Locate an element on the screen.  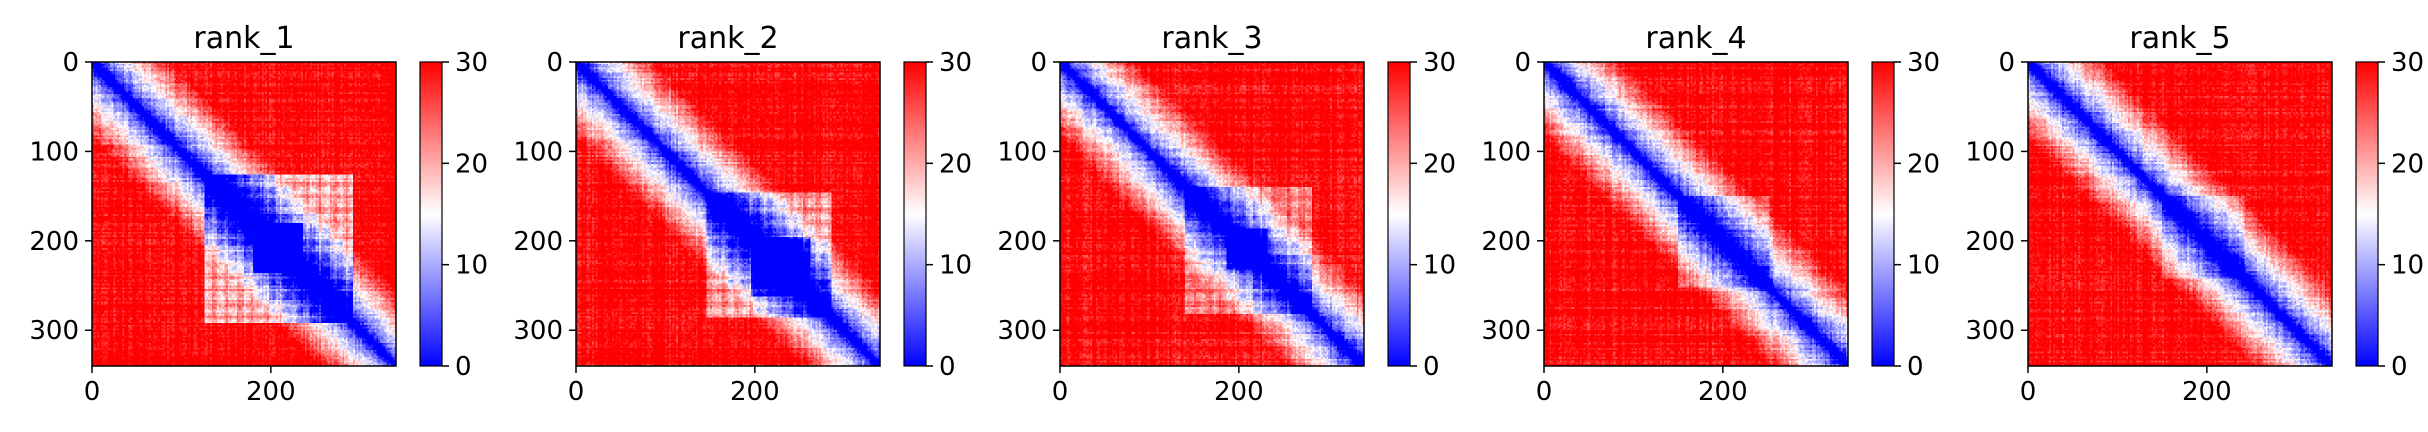
panel-title: rank_5 is located at coordinates (2179, 38).